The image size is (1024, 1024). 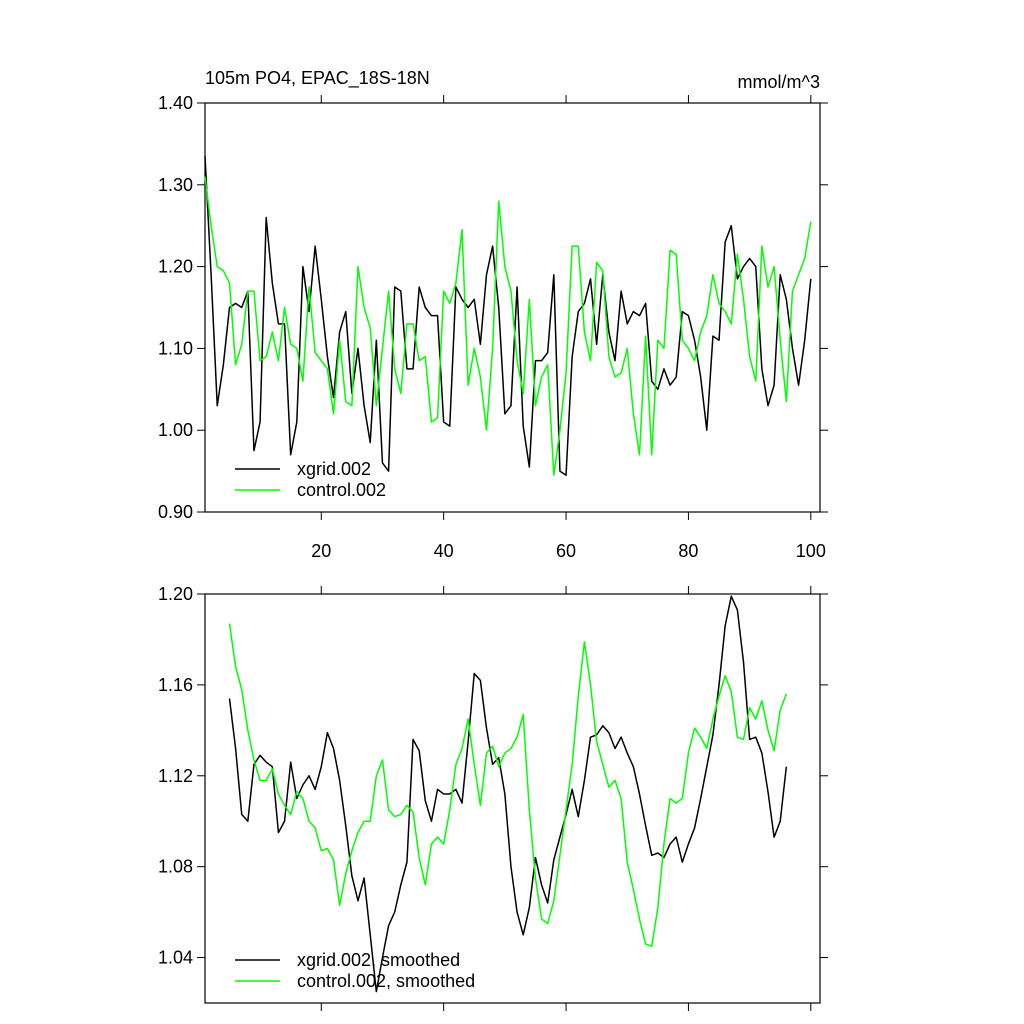 What do you see at coordinates (779, 82) in the screenshot?
I see `units-label: mmol/m^3` at bounding box center [779, 82].